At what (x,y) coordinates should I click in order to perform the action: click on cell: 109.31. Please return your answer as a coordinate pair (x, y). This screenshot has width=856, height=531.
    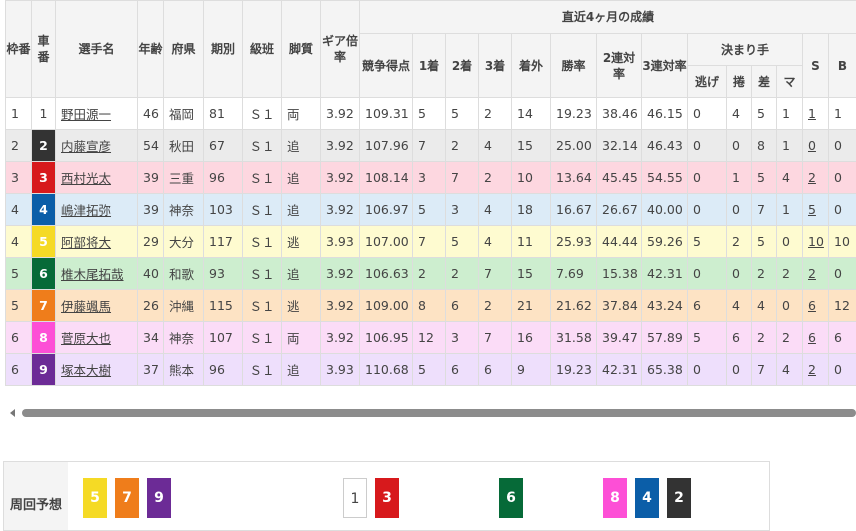
    Looking at the image, I should click on (386, 114).